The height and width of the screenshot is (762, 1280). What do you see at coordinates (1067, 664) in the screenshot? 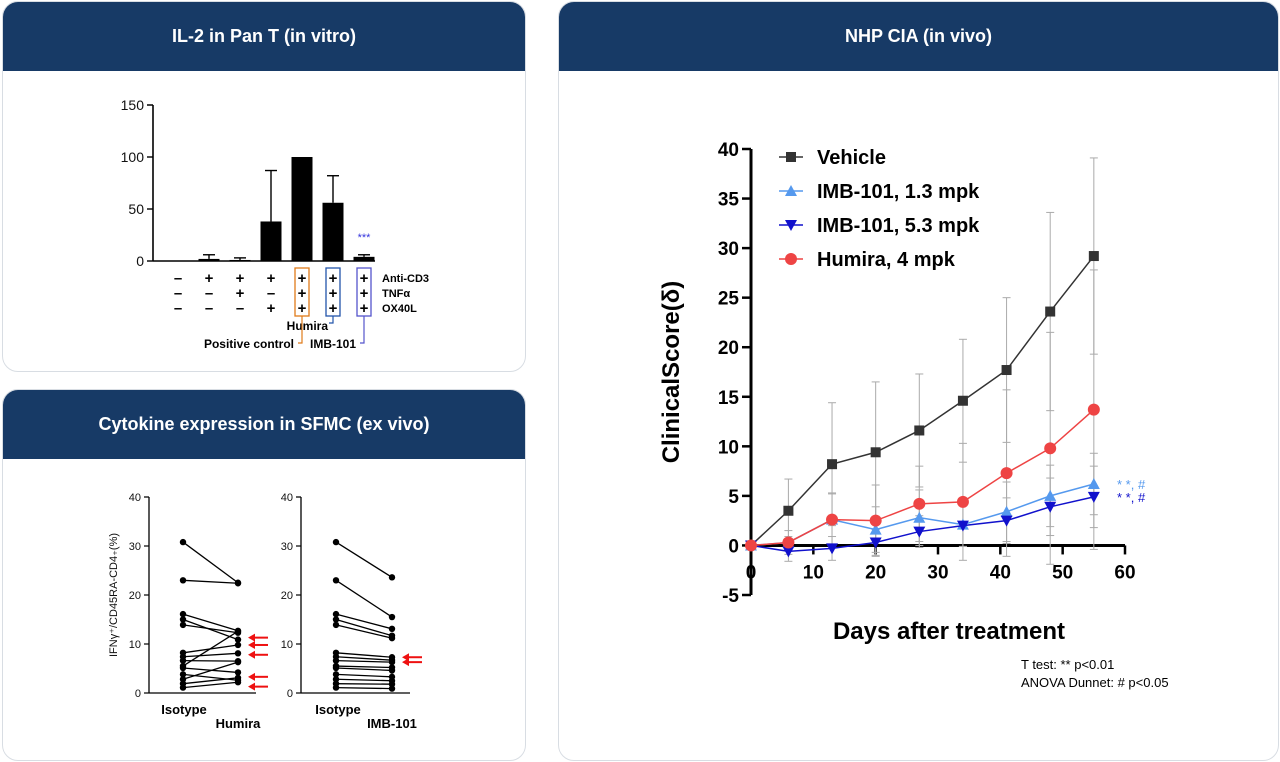
I see `footnote: T test: ** p<0.01` at bounding box center [1067, 664].